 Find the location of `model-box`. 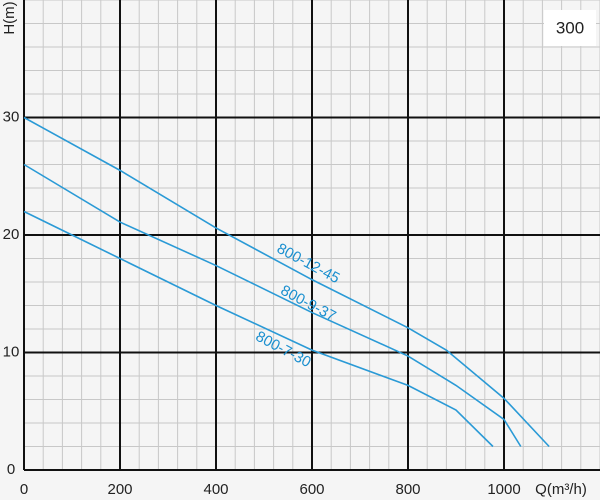

model-box is located at coordinates (570, 28).